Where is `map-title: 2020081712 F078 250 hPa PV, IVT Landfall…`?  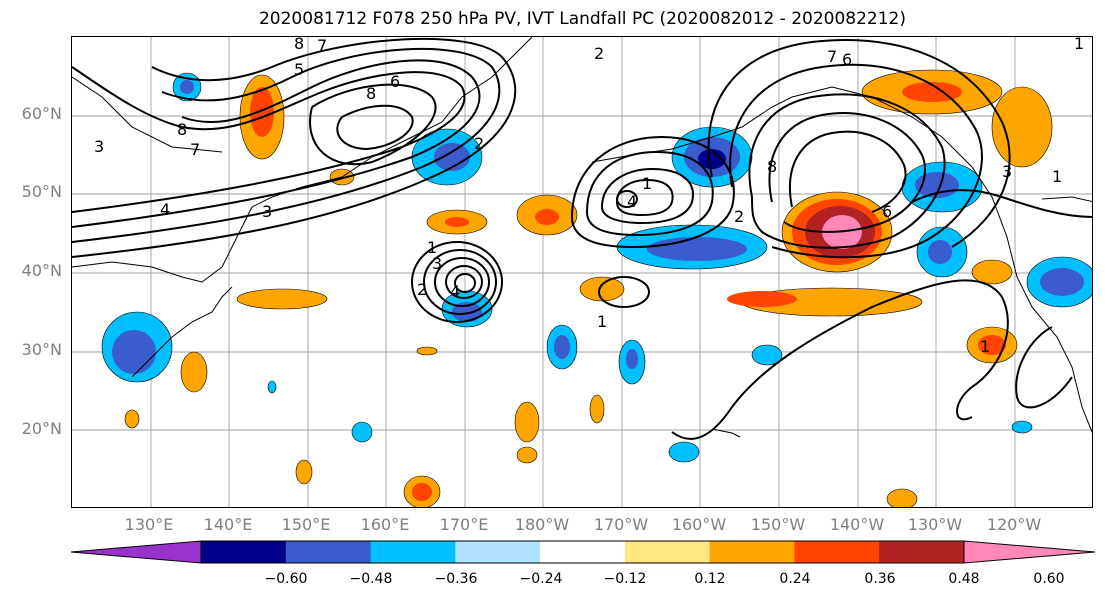 map-title: 2020081712 F078 250 hPa PV, IVT Landfall… is located at coordinates (582, 19).